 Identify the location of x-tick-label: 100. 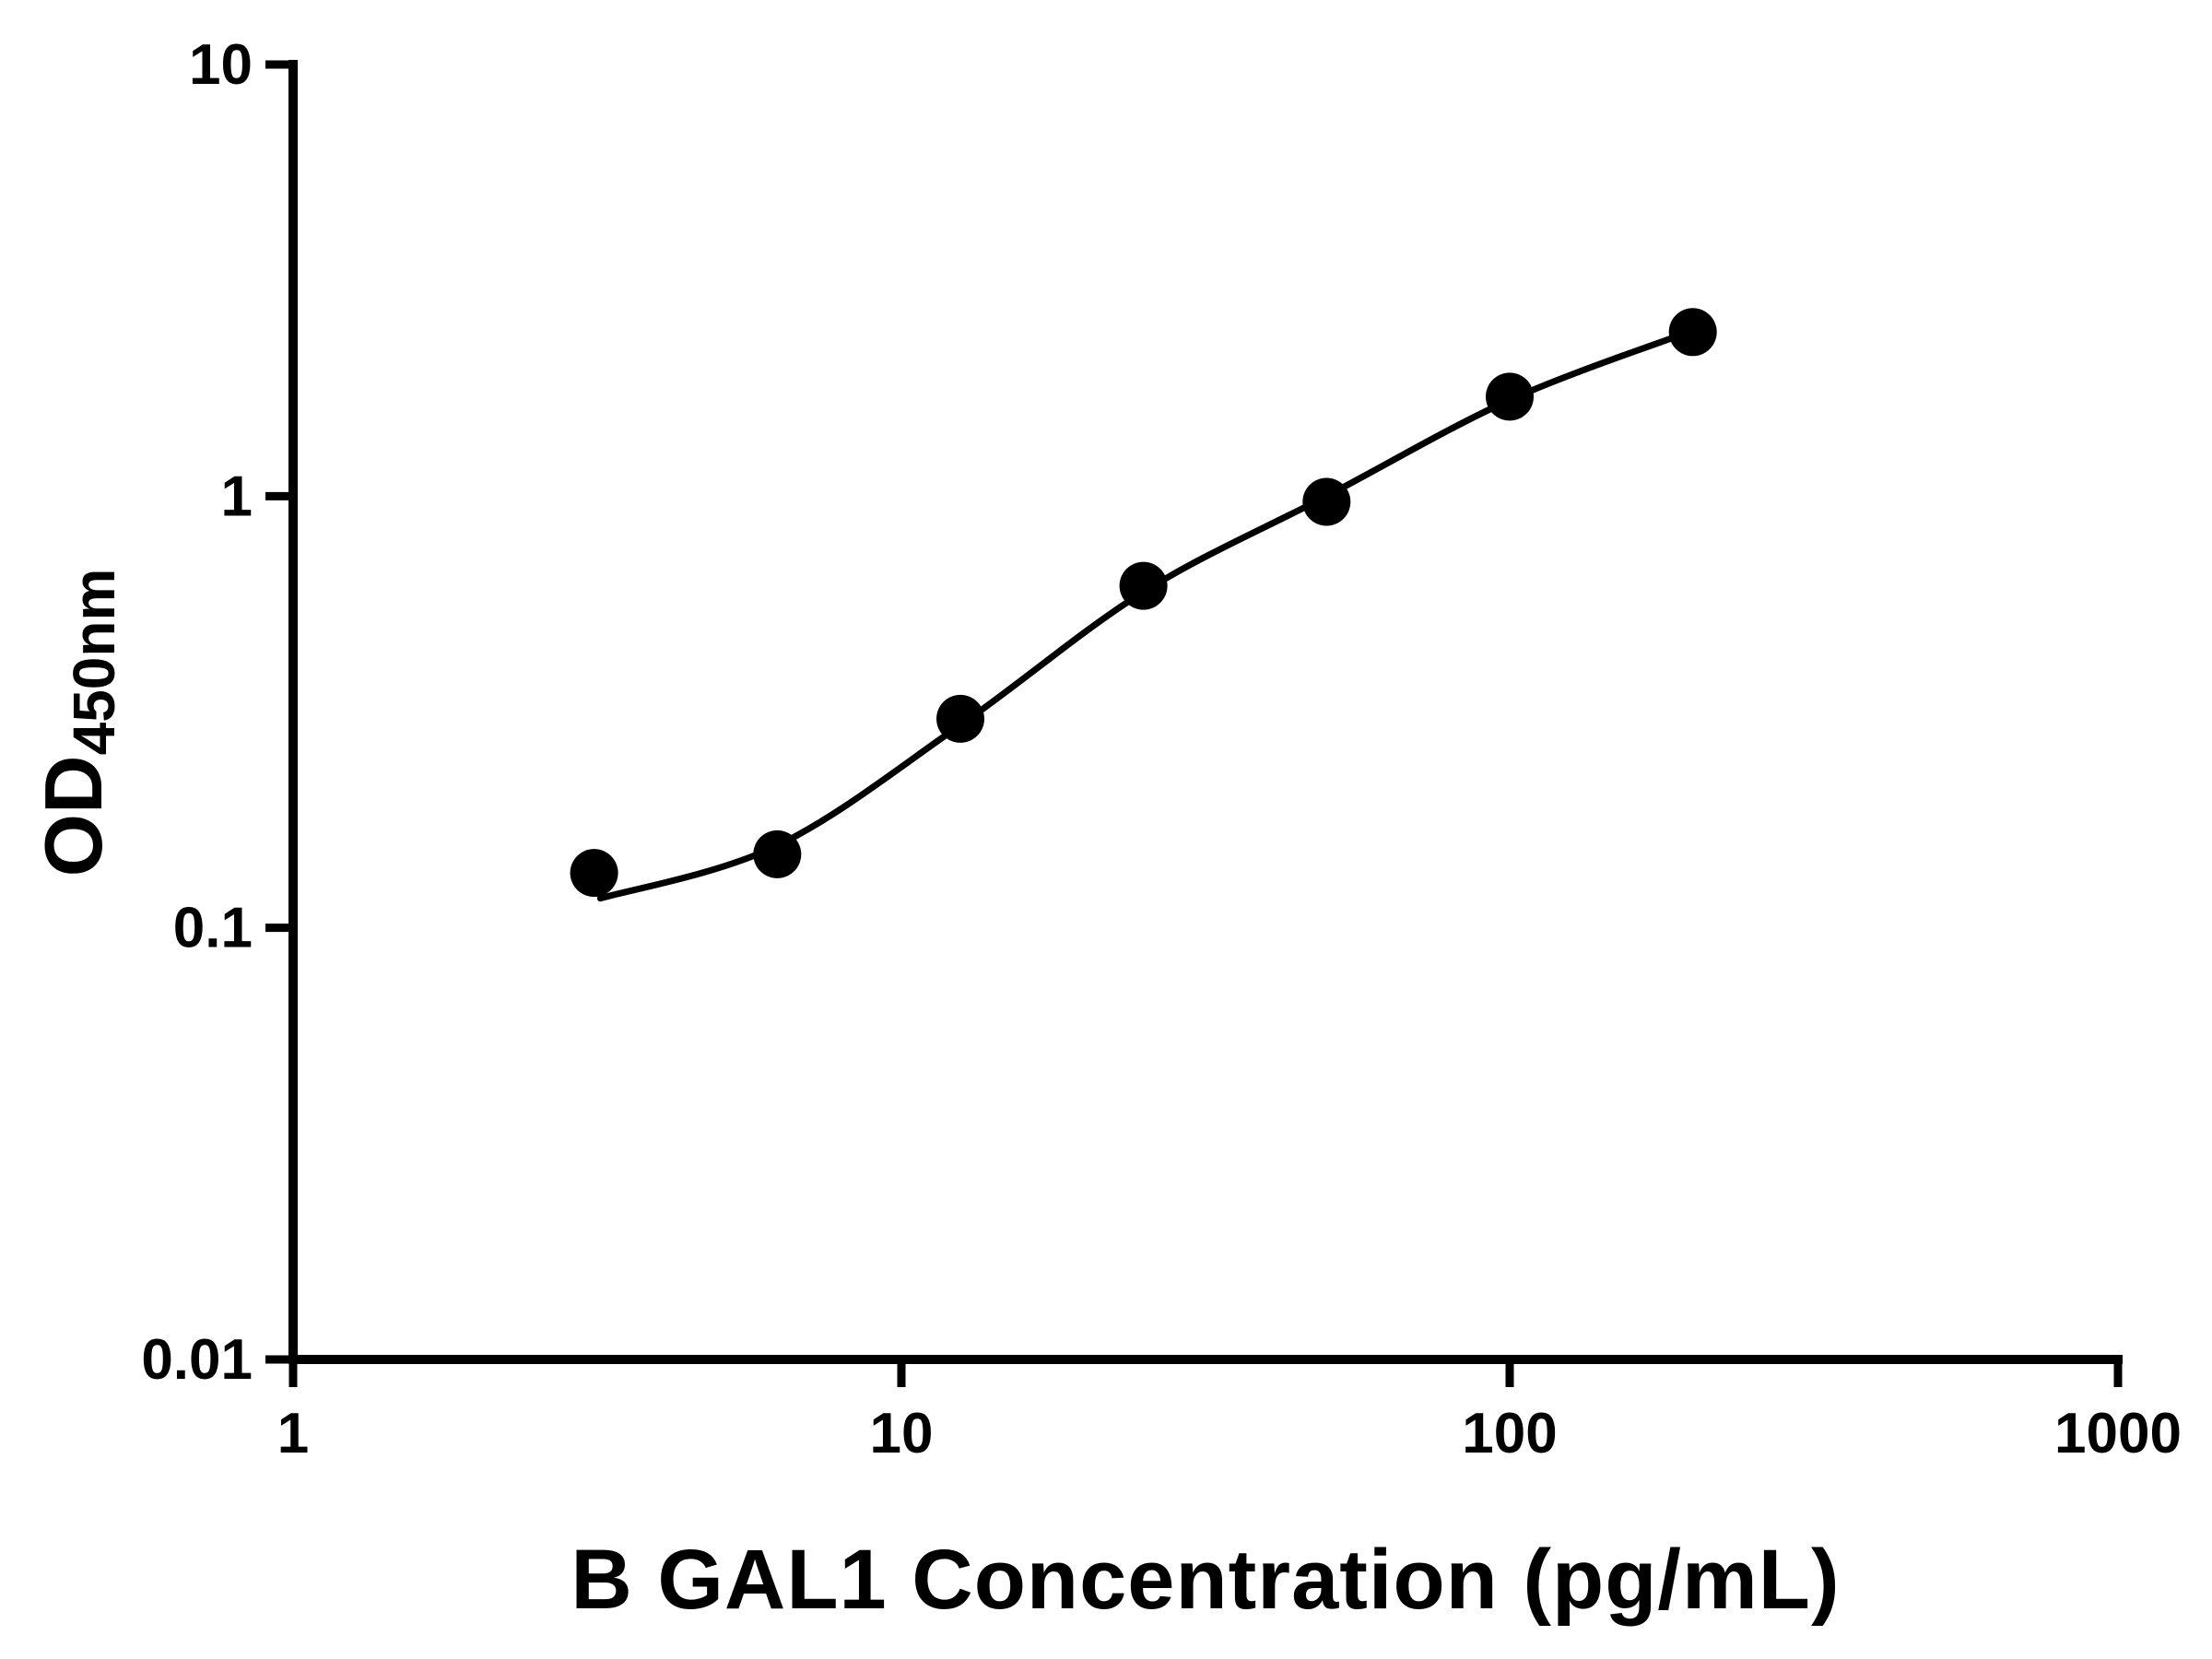
(1509, 1433).